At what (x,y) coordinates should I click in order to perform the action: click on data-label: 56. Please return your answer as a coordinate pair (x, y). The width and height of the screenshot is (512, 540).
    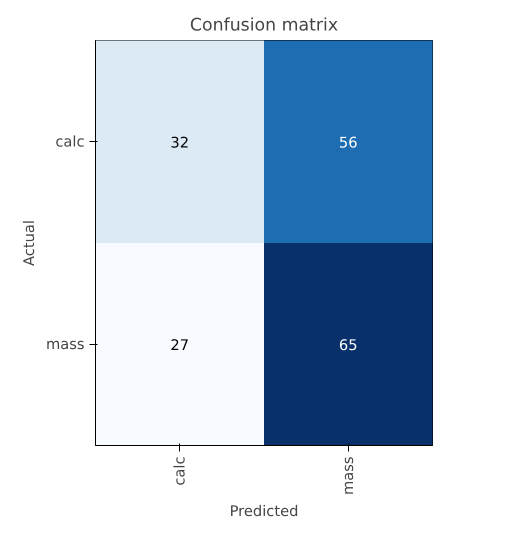
    Looking at the image, I should click on (348, 143).